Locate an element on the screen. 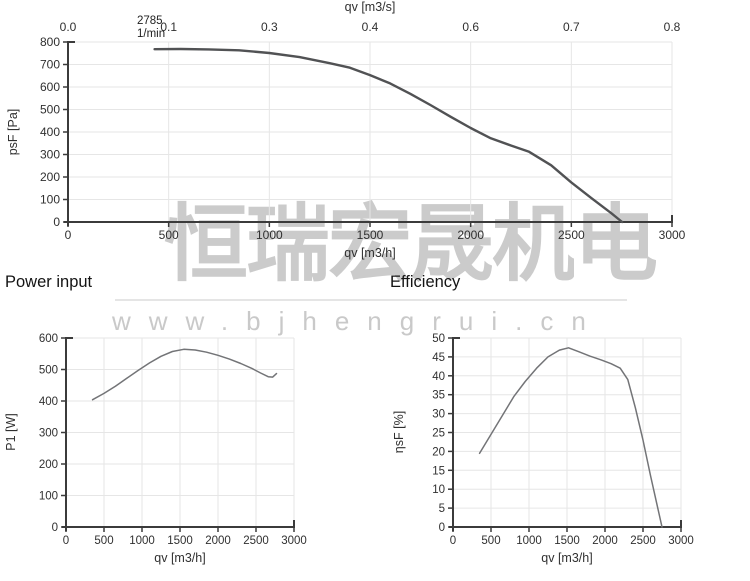 The height and width of the screenshot is (581, 750). eff-y-tick-label: 50 is located at coordinates (438, 339).